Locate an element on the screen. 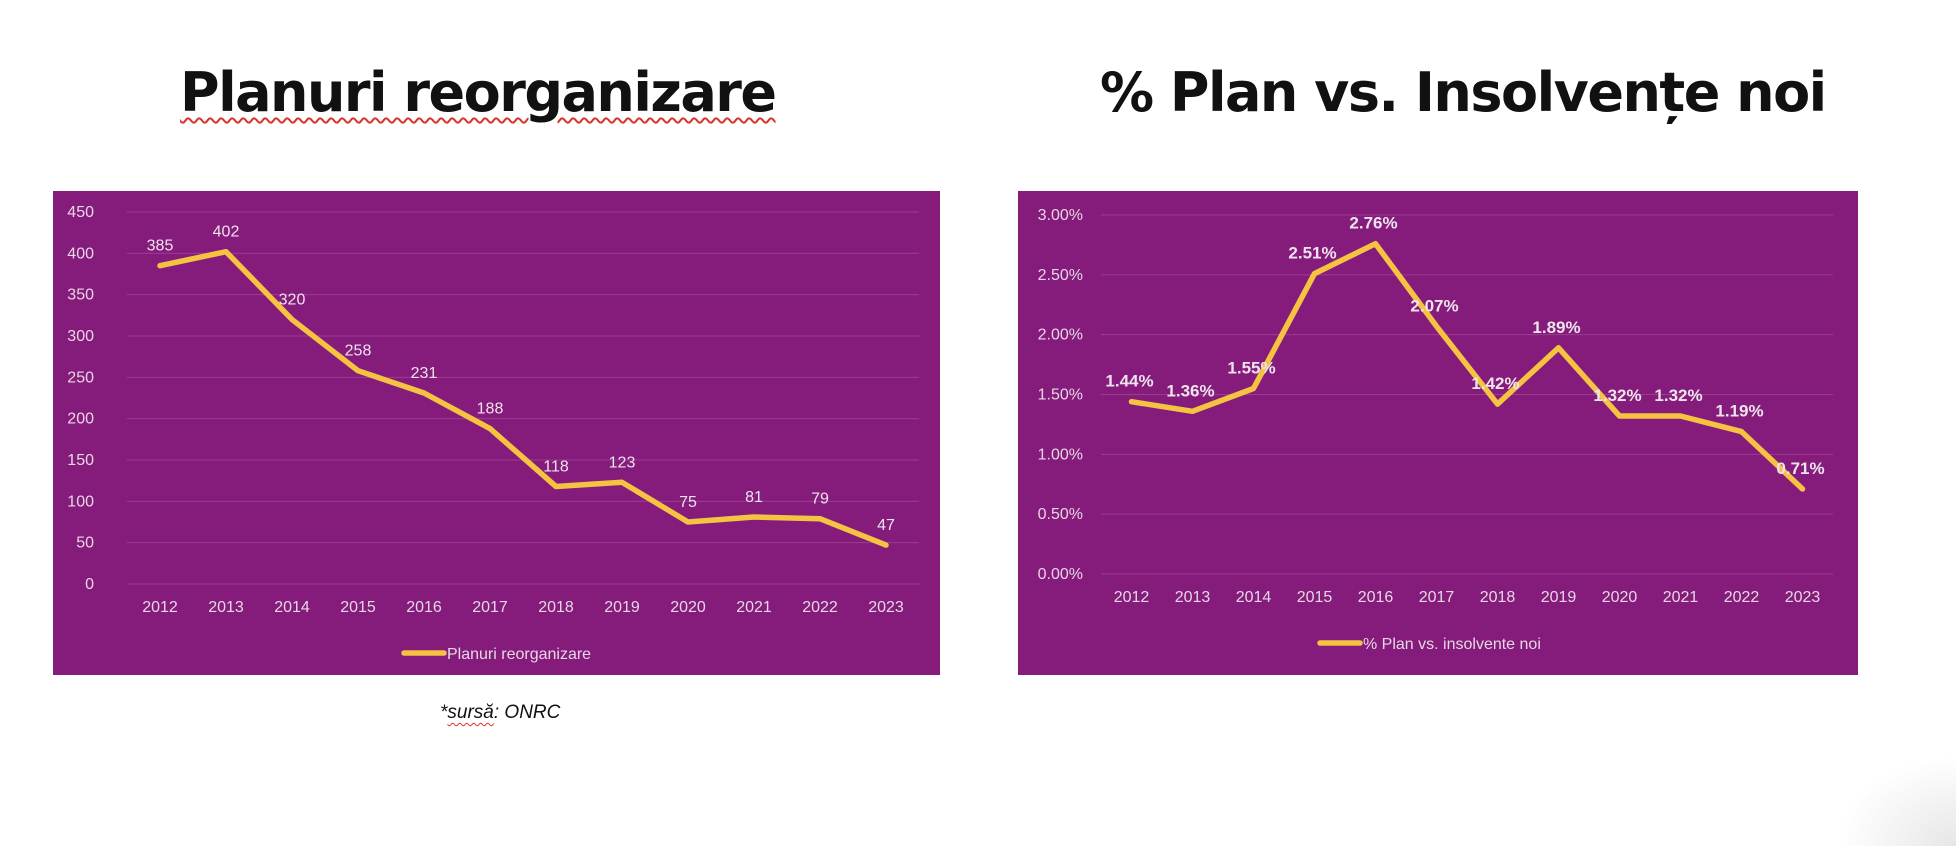 This screenshot has height=846, width=1956. left-chart-title: Planuri reorganizare is located at coordinates (478, 93).